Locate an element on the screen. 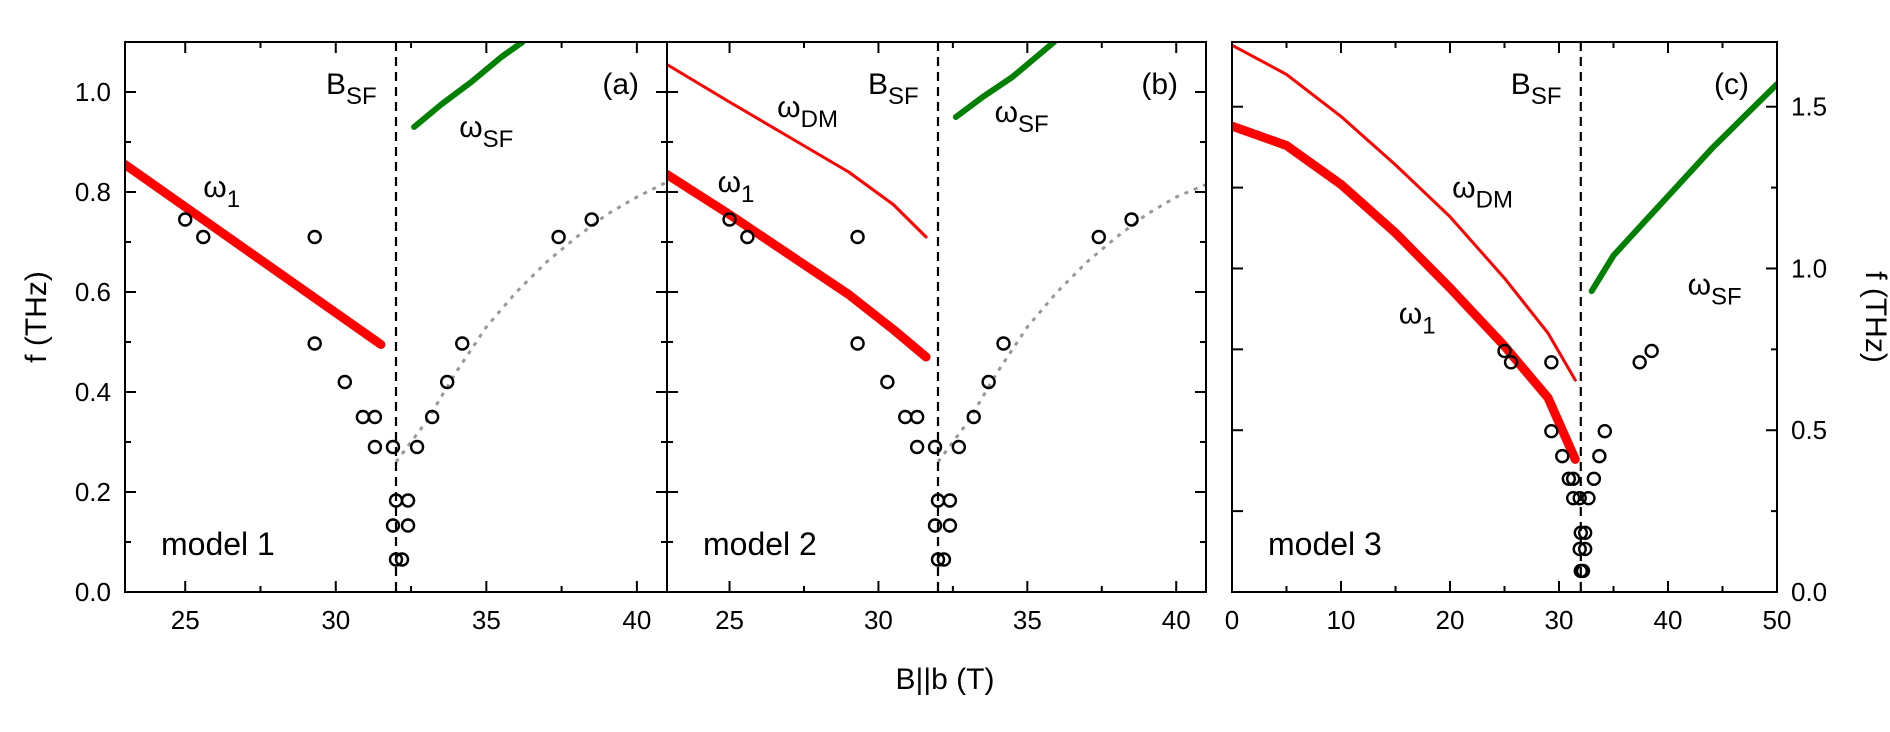  x-tick-label: 10 is located at coordinates (1341, 620).